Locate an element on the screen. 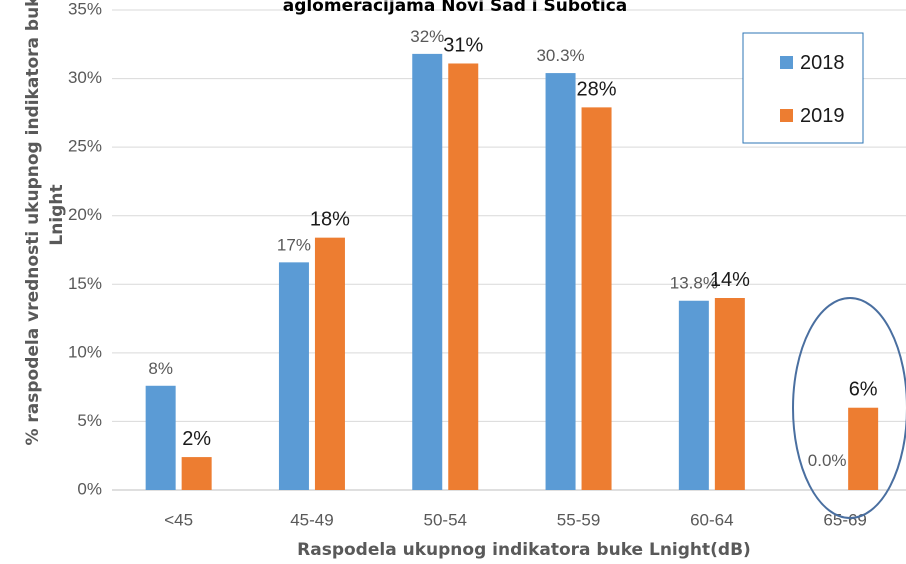 The image size is (906, 564). y-tick-label: 0% is located at coordinates (89, 488).